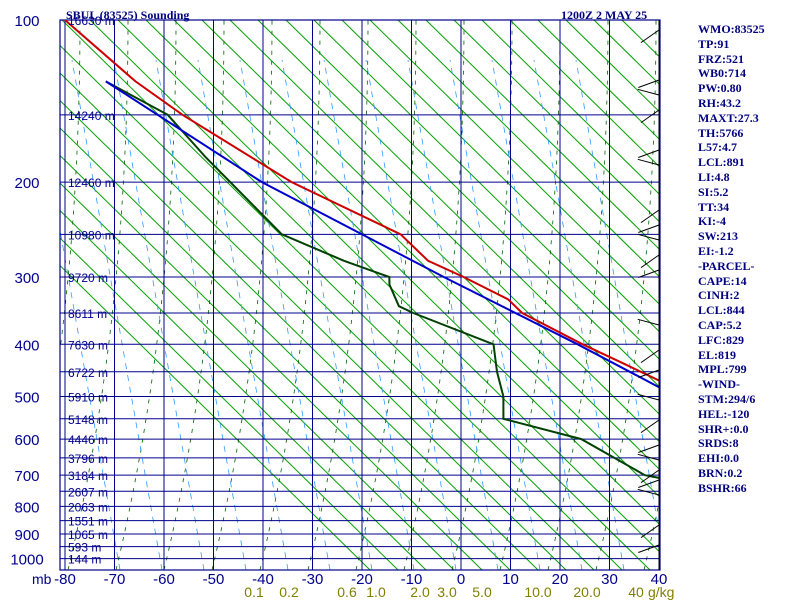  What do you see at coordinates (26, 397) in the screenshot?
I see `pressure-tick-label: 500` at bounding box center [26, 397].